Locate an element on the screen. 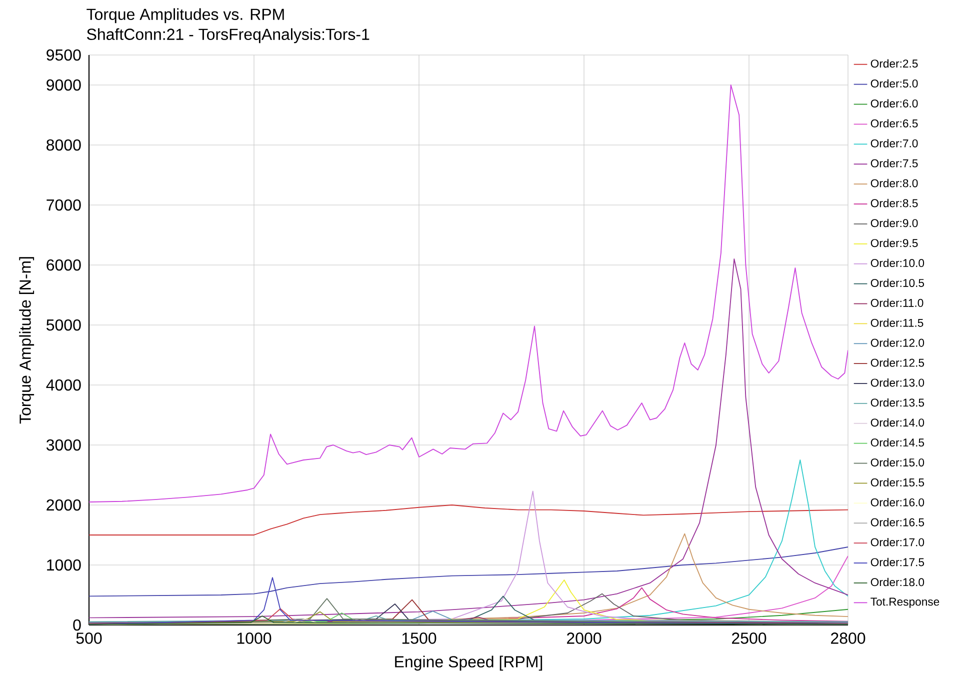  y-tick-label: 7000 is located at coordinates (63, 205).